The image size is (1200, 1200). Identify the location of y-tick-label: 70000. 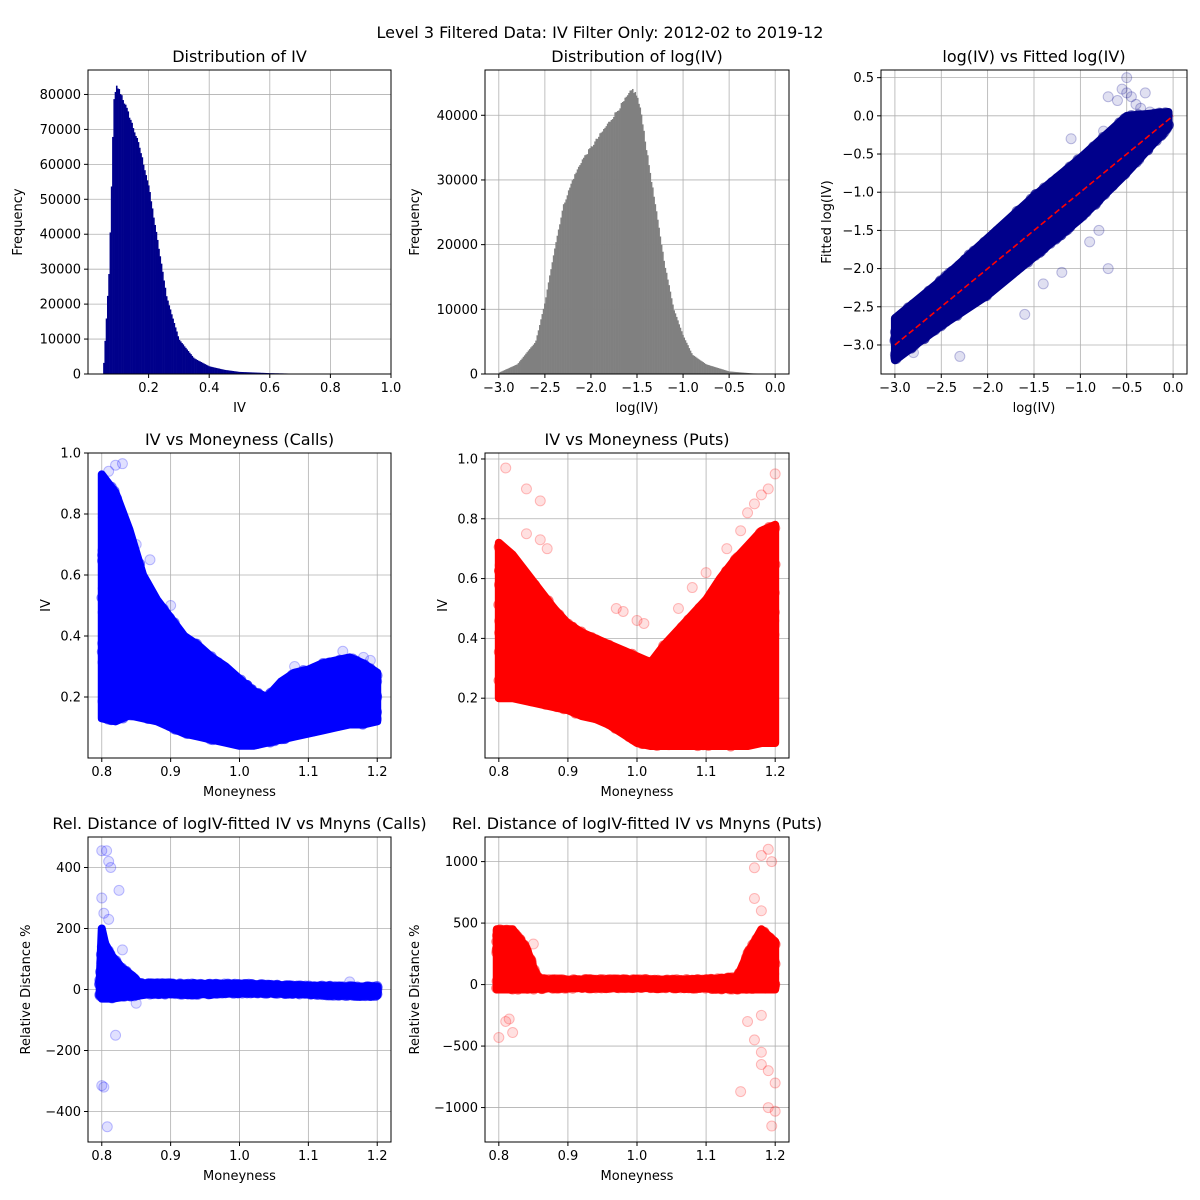
(60, 130).